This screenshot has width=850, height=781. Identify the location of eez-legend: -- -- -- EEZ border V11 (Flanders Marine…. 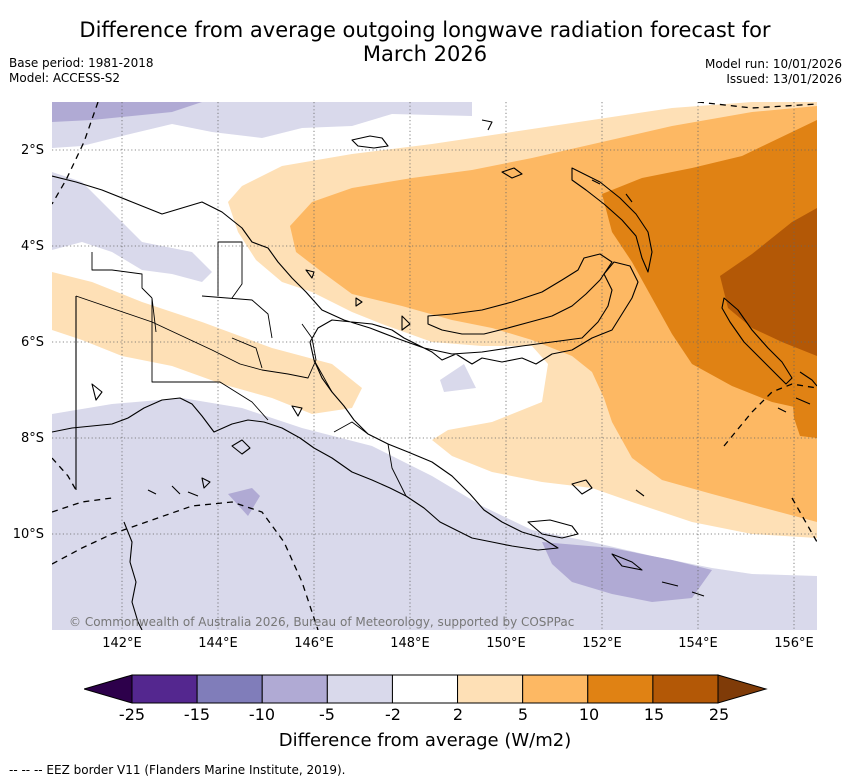
(177, 770).